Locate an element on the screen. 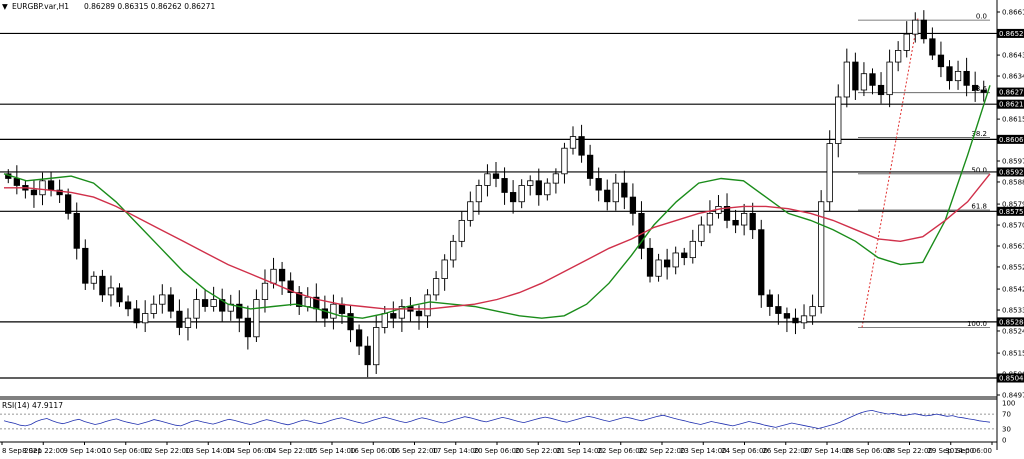 Image resolution: width=1024 pixels, height=459 pixels. fib-level-label: 50.0 is located at coordinates (979, 170).